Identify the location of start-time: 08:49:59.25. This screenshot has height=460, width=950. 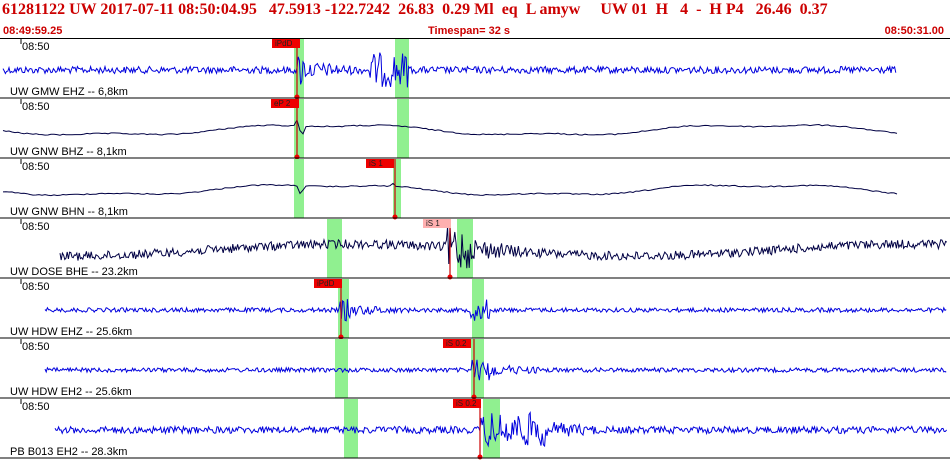
(33, 31).